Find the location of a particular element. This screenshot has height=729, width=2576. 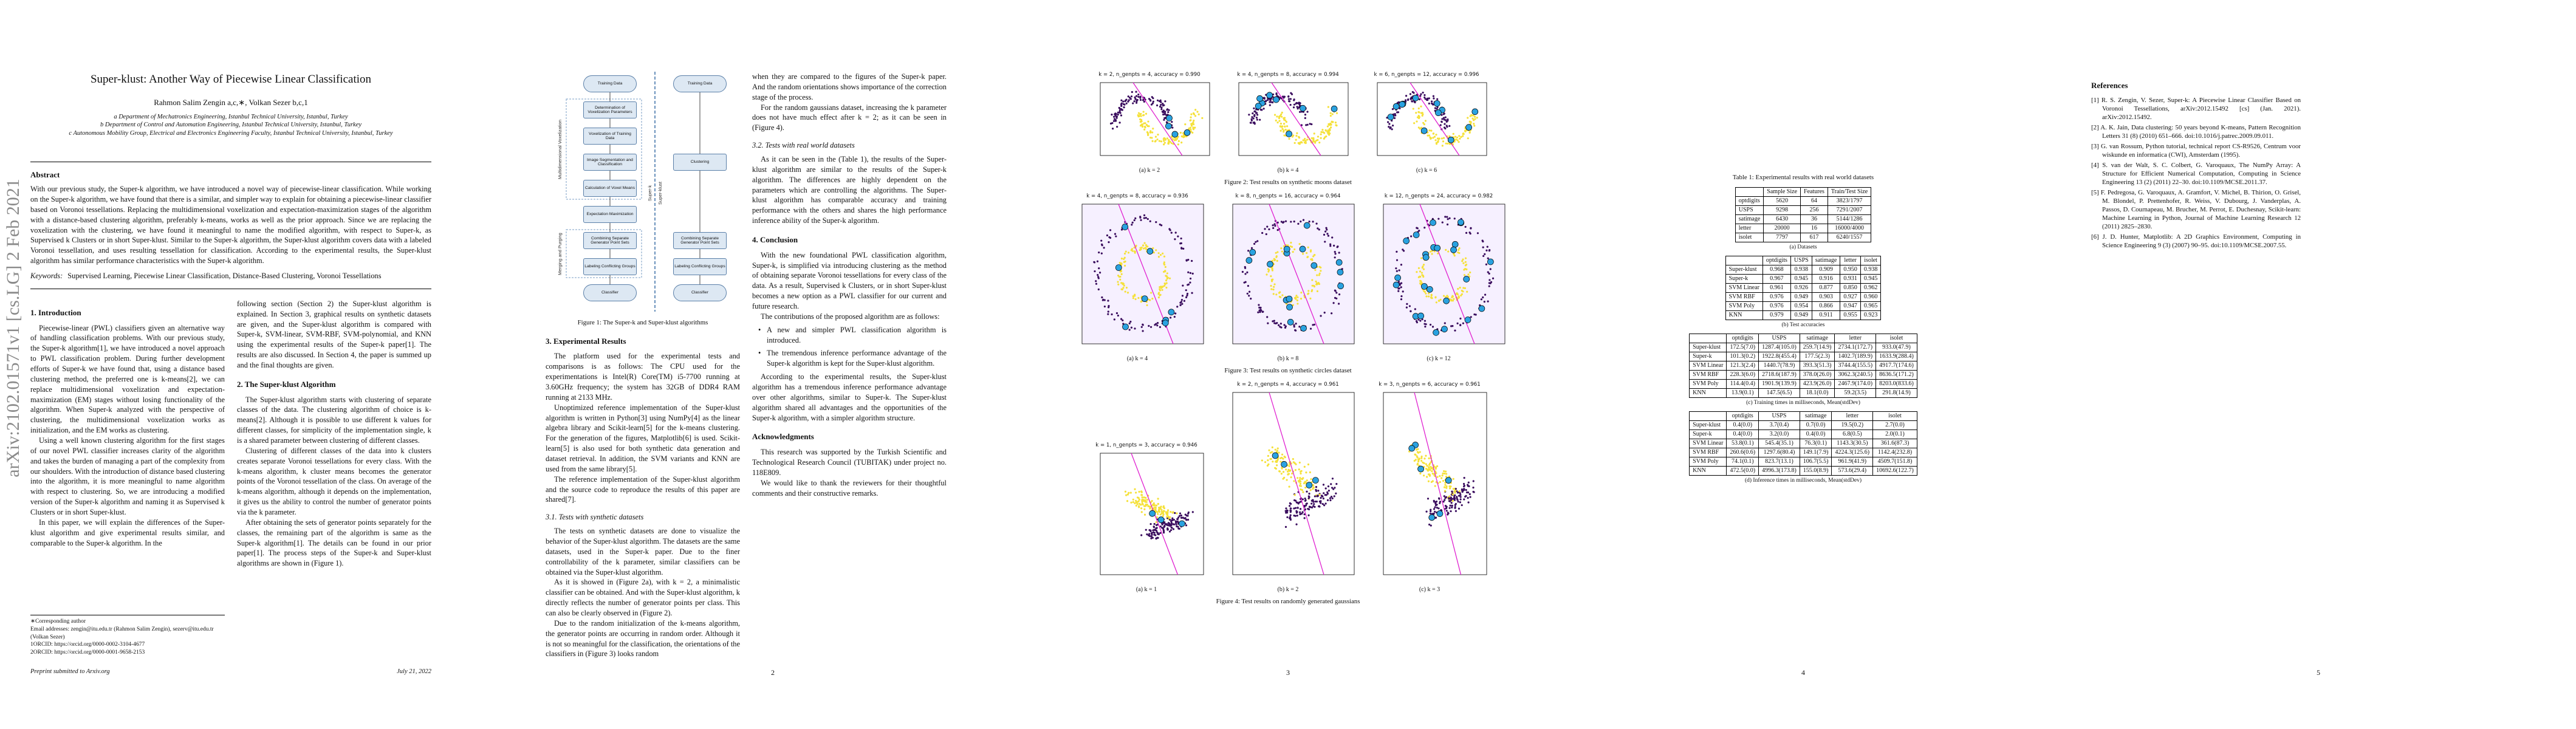

column-header: letter is located at coordinates (1852, 416).